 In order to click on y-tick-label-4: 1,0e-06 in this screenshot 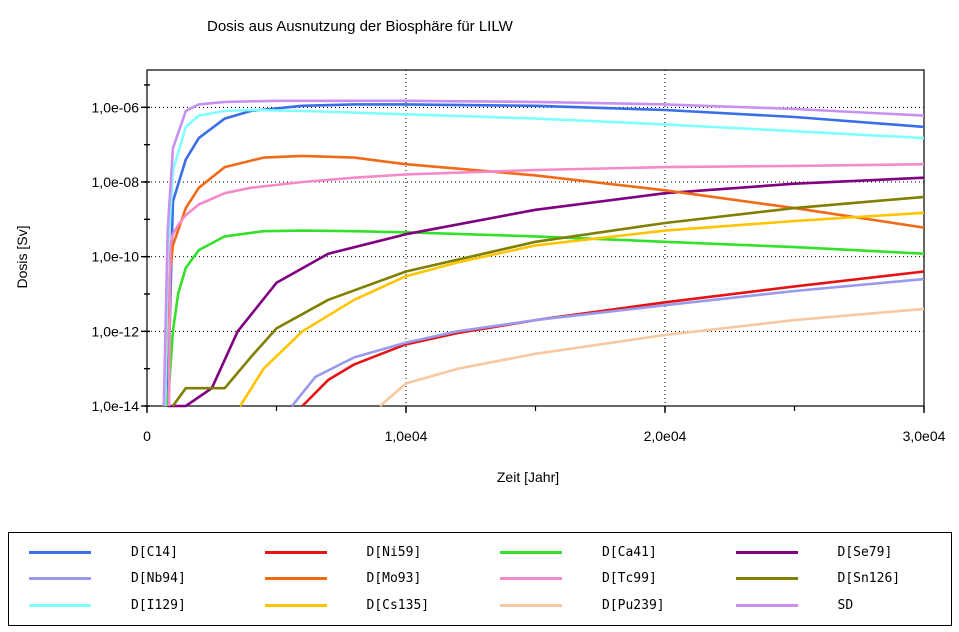, I will do `click(116, 107)`.